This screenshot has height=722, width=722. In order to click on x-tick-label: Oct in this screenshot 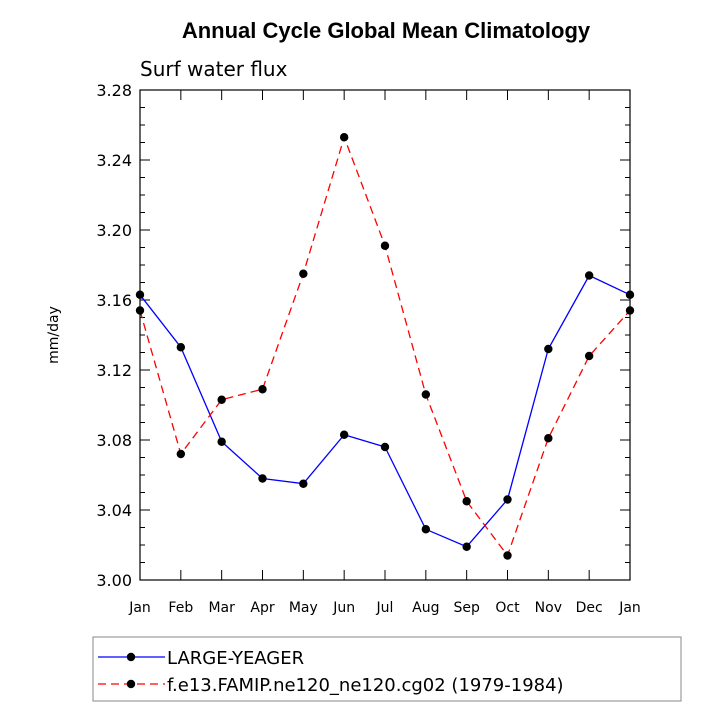, I will do `click(507, 608)`.